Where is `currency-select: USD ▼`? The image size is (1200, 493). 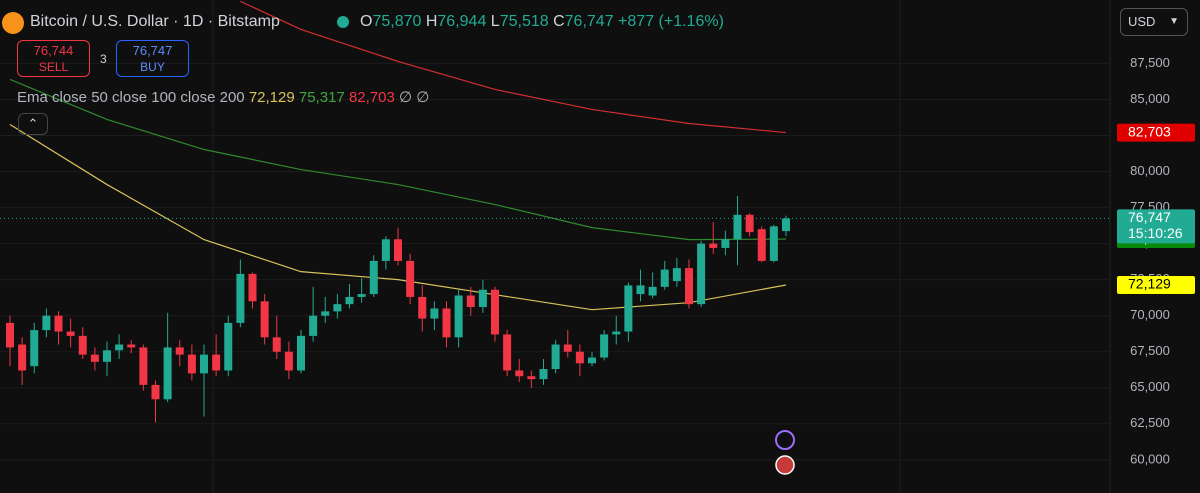
currency-select: USD ▼ is located at coordinates (1154, 22).